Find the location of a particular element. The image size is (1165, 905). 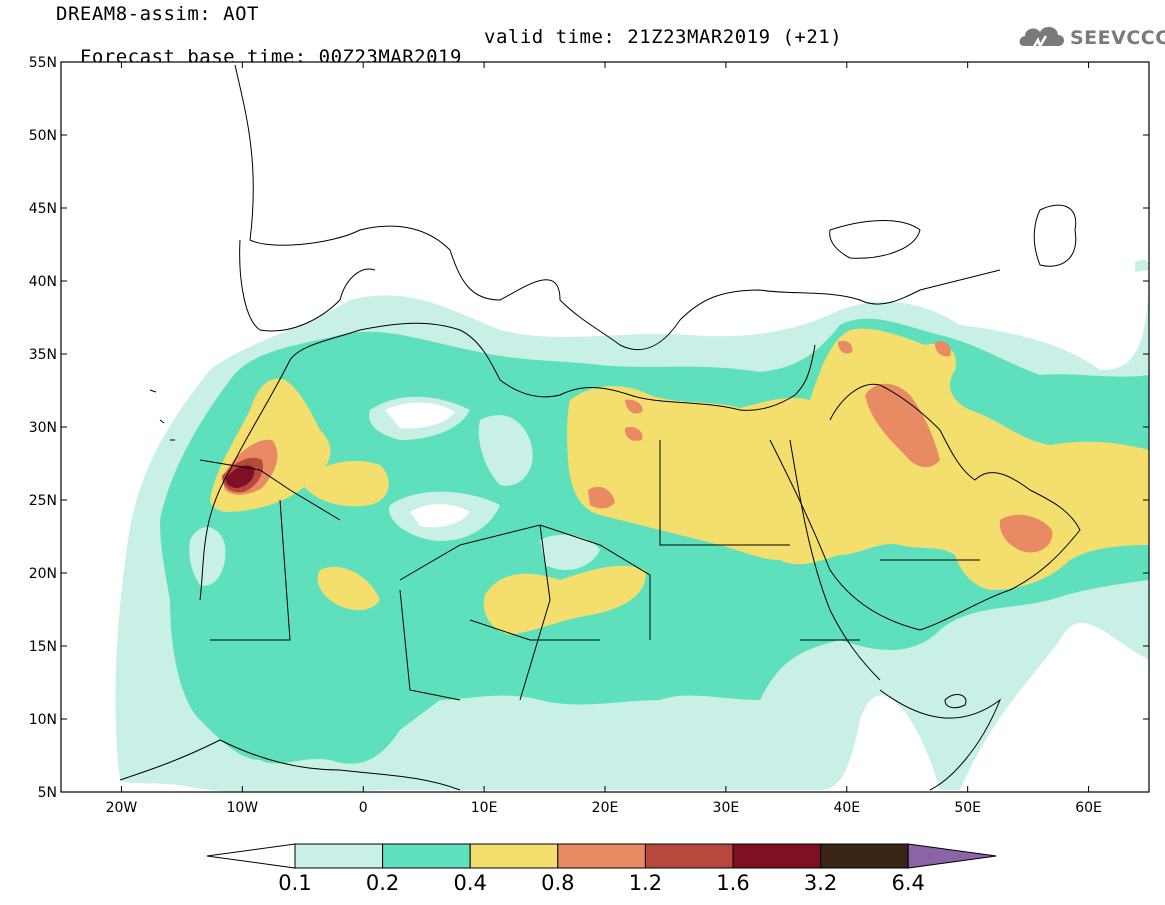

lat-tick-label: 45N is located at coordinates (43, 209).